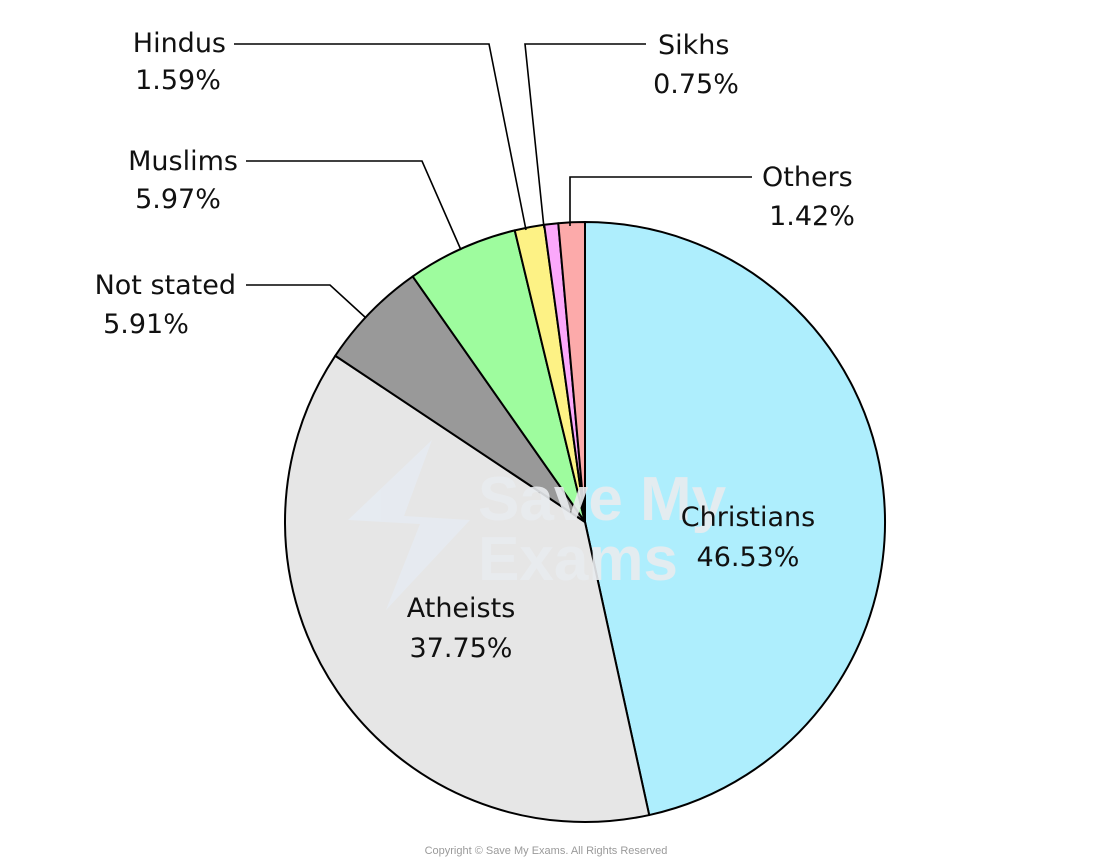  I want to click on watermark-line-2: Exams, so click(578, 559).